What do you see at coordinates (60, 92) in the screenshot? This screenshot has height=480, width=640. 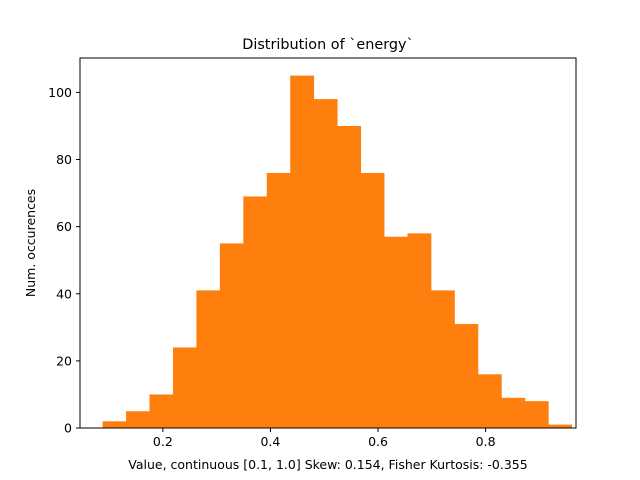 I see `y-tick-label: 100` at bounding box center [60, 92].